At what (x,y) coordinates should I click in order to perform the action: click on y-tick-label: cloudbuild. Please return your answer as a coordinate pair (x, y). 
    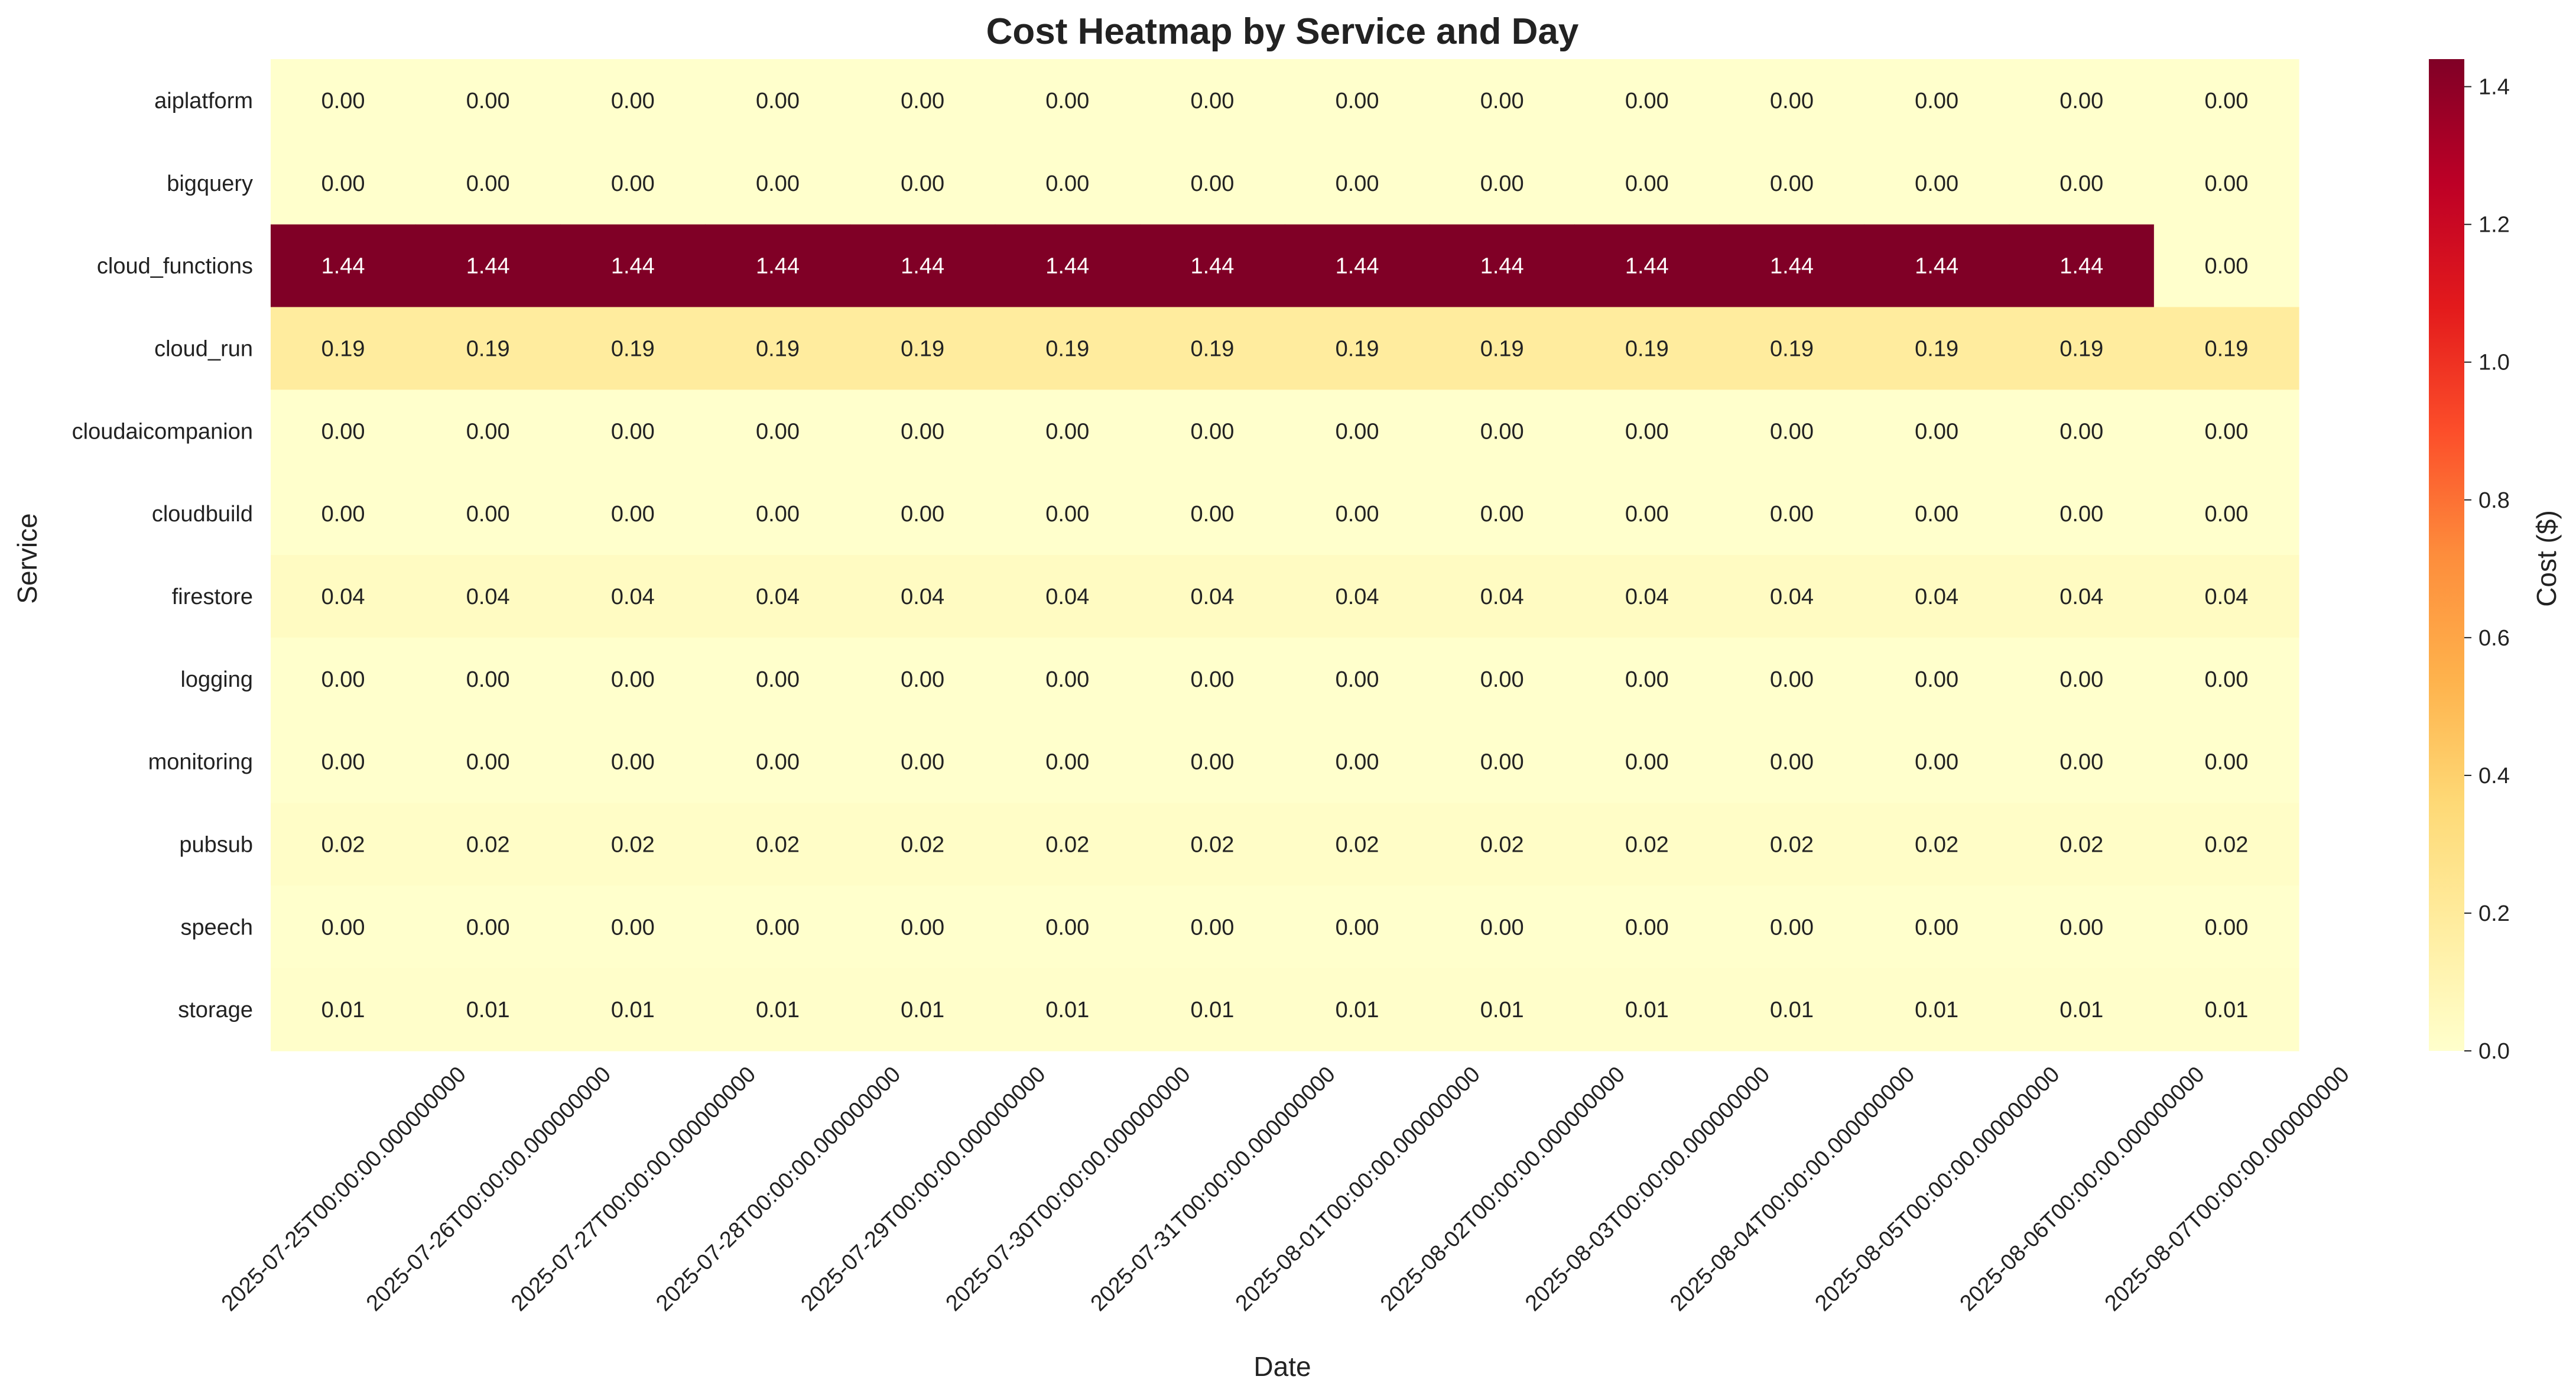
    Looking at the image, I should click on (202, 514).